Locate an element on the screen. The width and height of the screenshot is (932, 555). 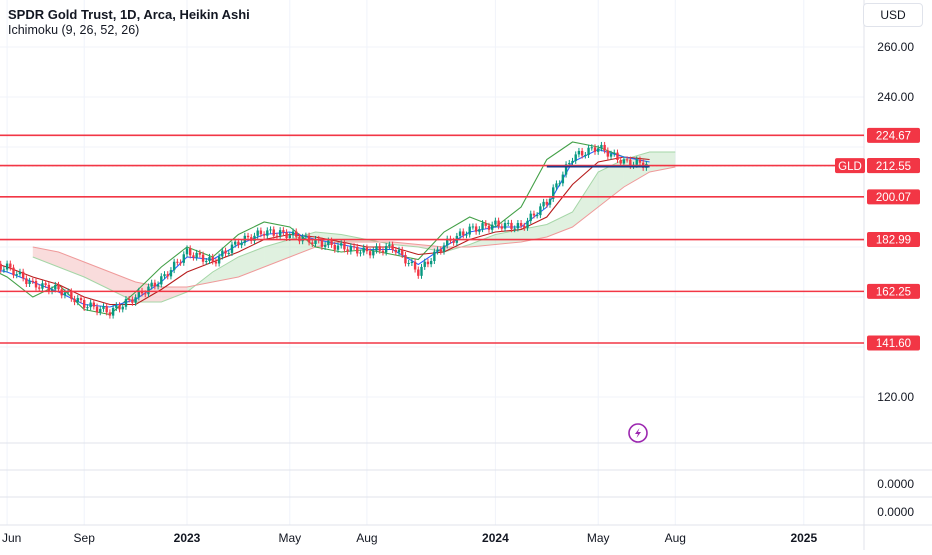
level-price-tag: 224.67 is located at coordinates (893, 135).